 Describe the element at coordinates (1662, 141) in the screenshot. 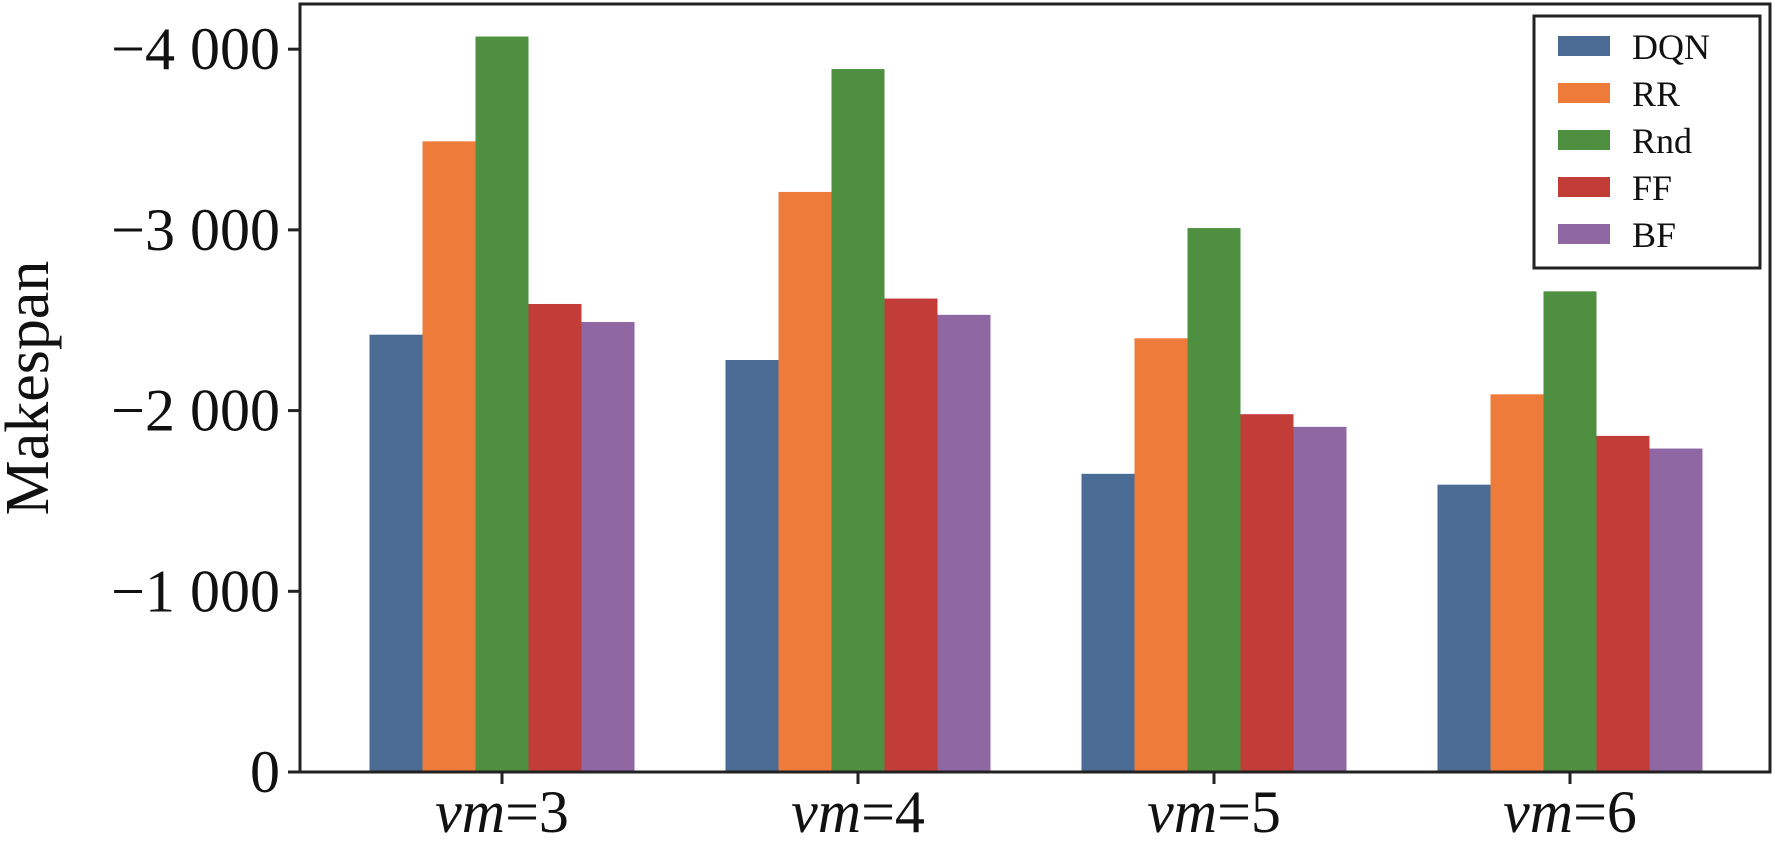

I see `legend-label-rnd: Rnd` at that location.